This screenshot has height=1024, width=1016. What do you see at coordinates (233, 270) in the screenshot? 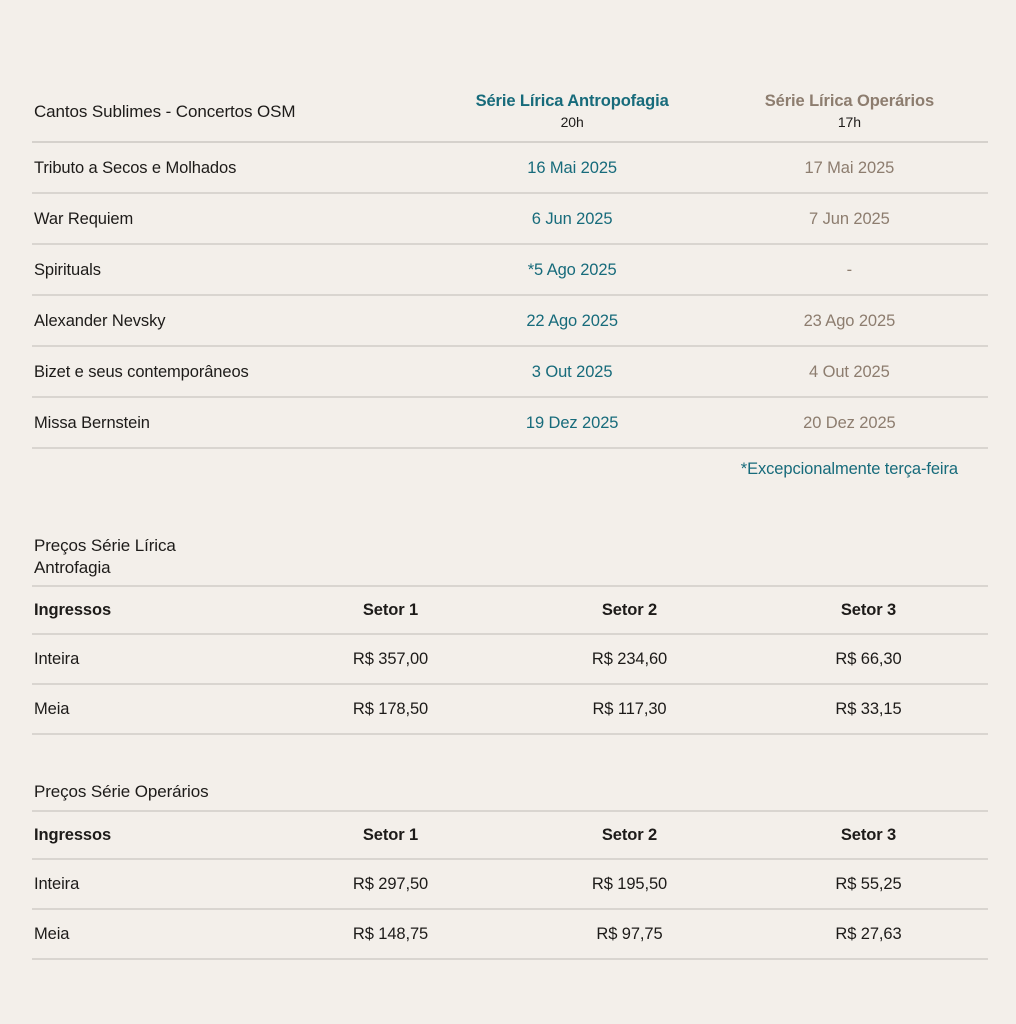
I see `concert-name: Spirituals` at bounding box center [233, 270].